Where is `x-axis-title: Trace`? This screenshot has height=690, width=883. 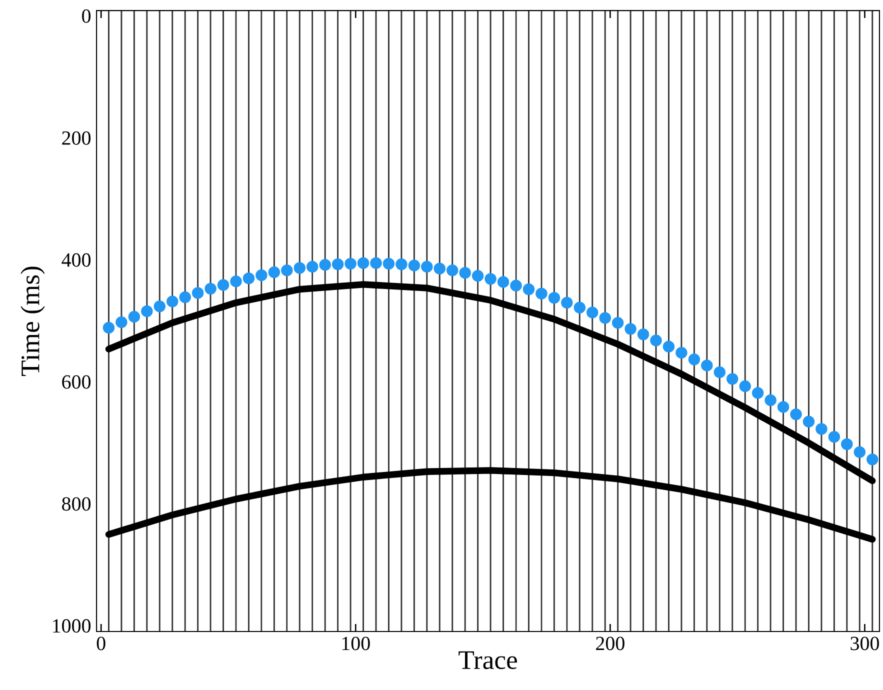
x-axis-title: Trace is located at coordinates (487, 660).